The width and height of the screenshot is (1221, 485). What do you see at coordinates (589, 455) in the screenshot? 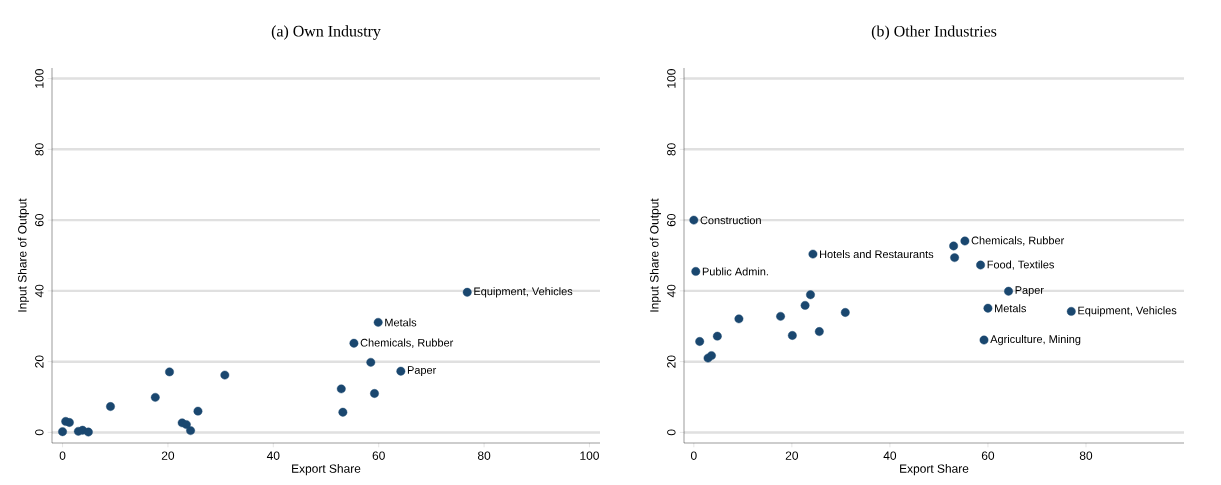
I see `x-tick-label: 100` at bounding box center [589, 455].